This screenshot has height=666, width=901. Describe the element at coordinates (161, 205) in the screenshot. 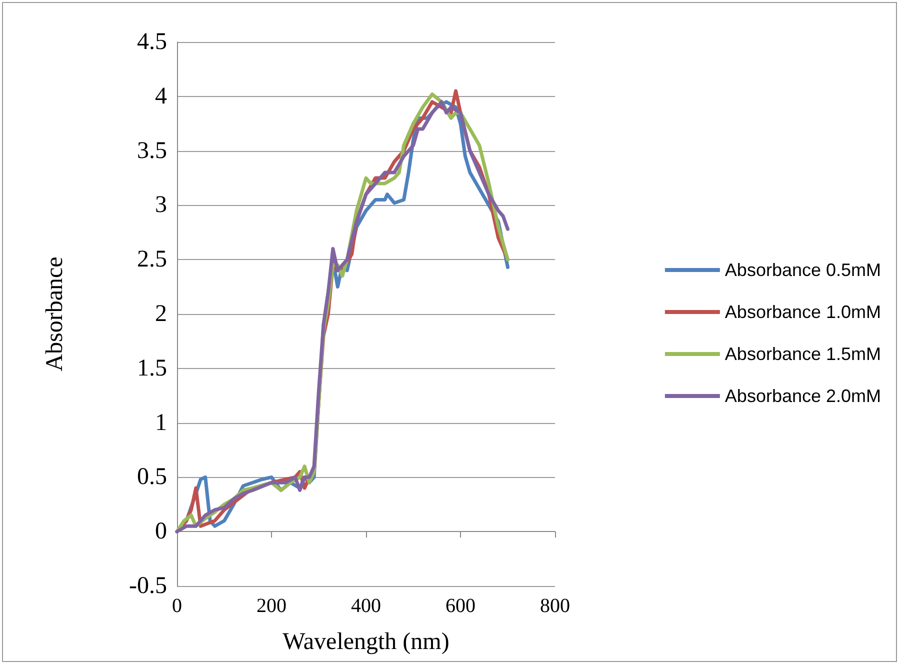

I see `y-tick-label: 3` at that location.